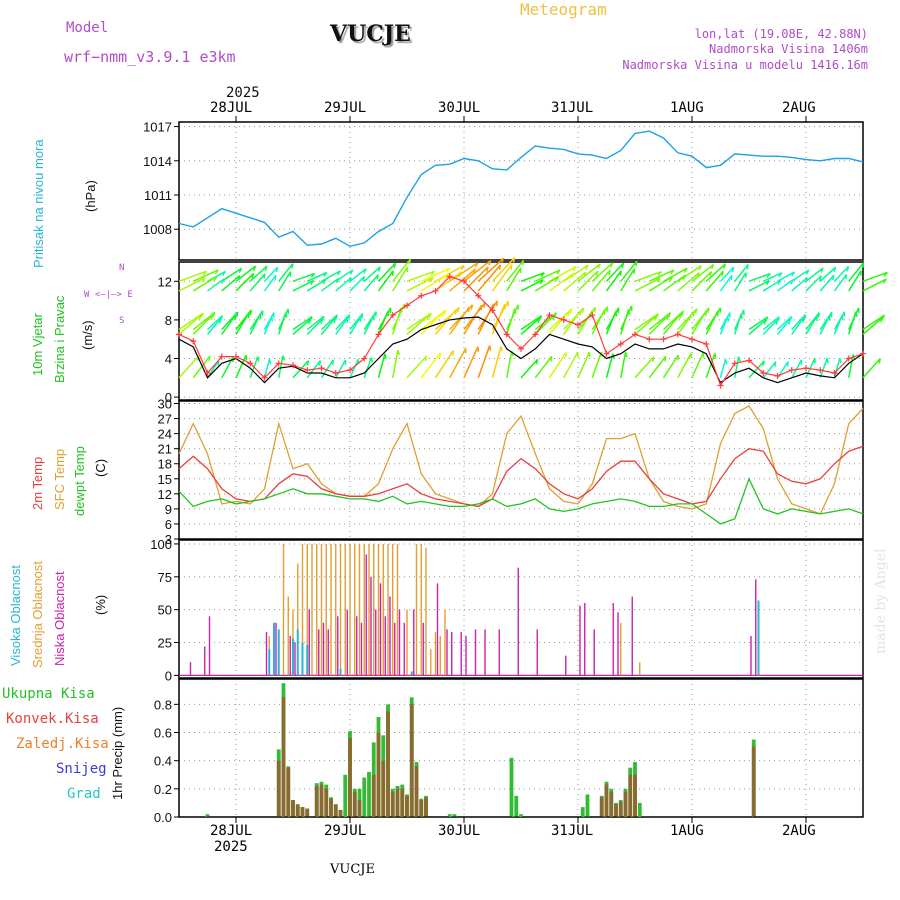 This screenshot has height=900, width=900. I want to click on top-date-label: 28JUL, so click(231, 108).